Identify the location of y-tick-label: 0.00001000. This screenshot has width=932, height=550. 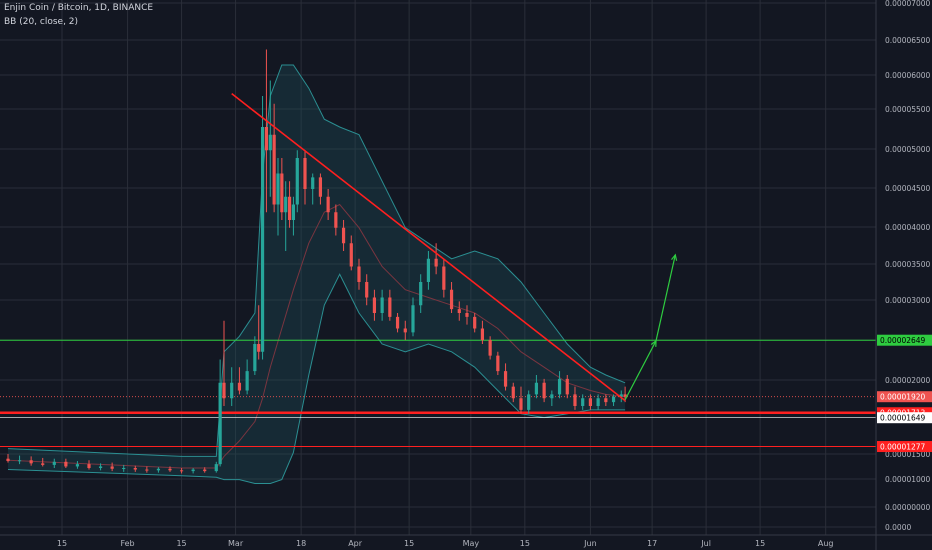
(908, 479).